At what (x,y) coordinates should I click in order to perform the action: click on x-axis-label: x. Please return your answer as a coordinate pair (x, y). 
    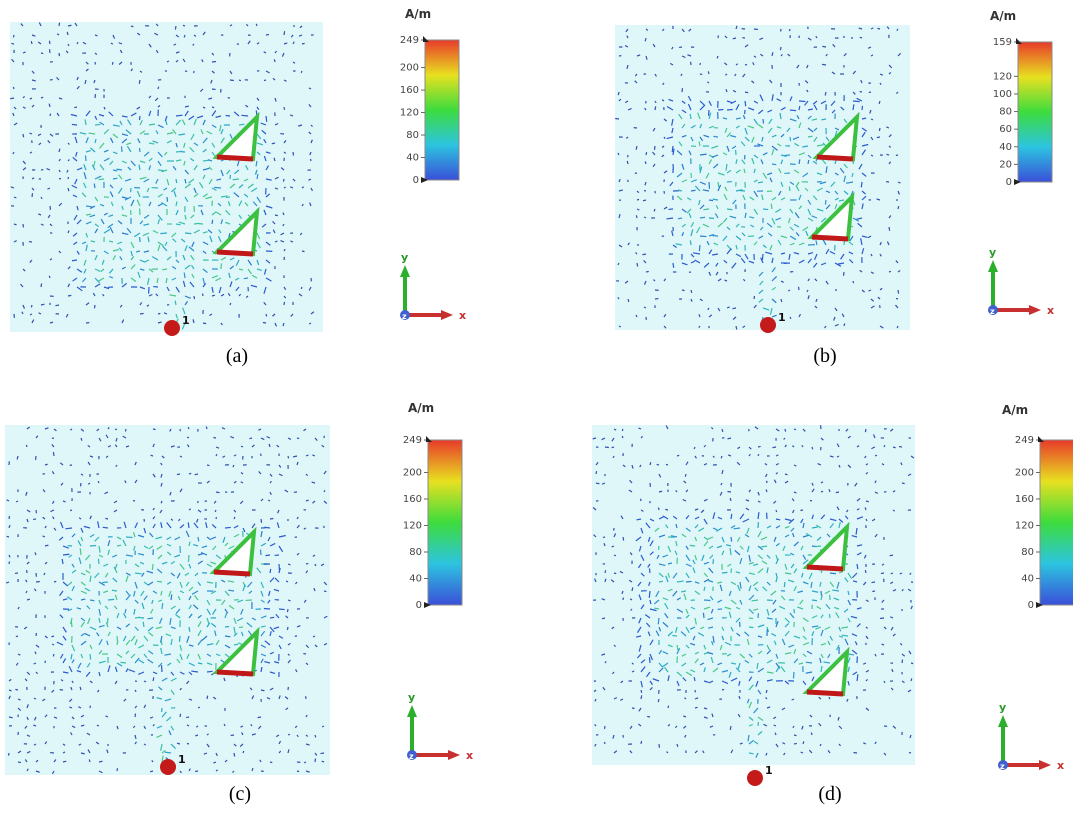
    Looking at the image, I should click on (1050, 310).